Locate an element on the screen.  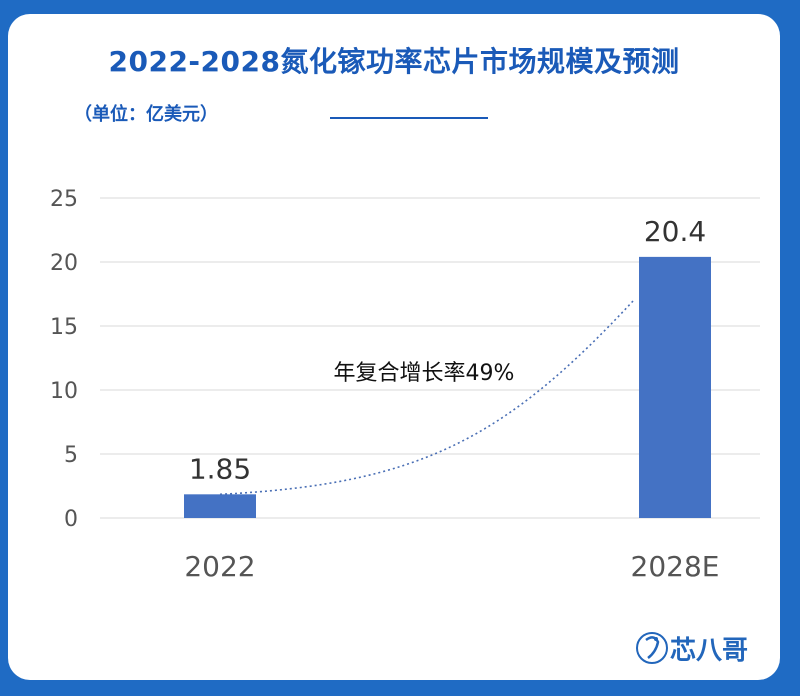
brand-name: 芯八哥 is located at coordinates (709, 651).